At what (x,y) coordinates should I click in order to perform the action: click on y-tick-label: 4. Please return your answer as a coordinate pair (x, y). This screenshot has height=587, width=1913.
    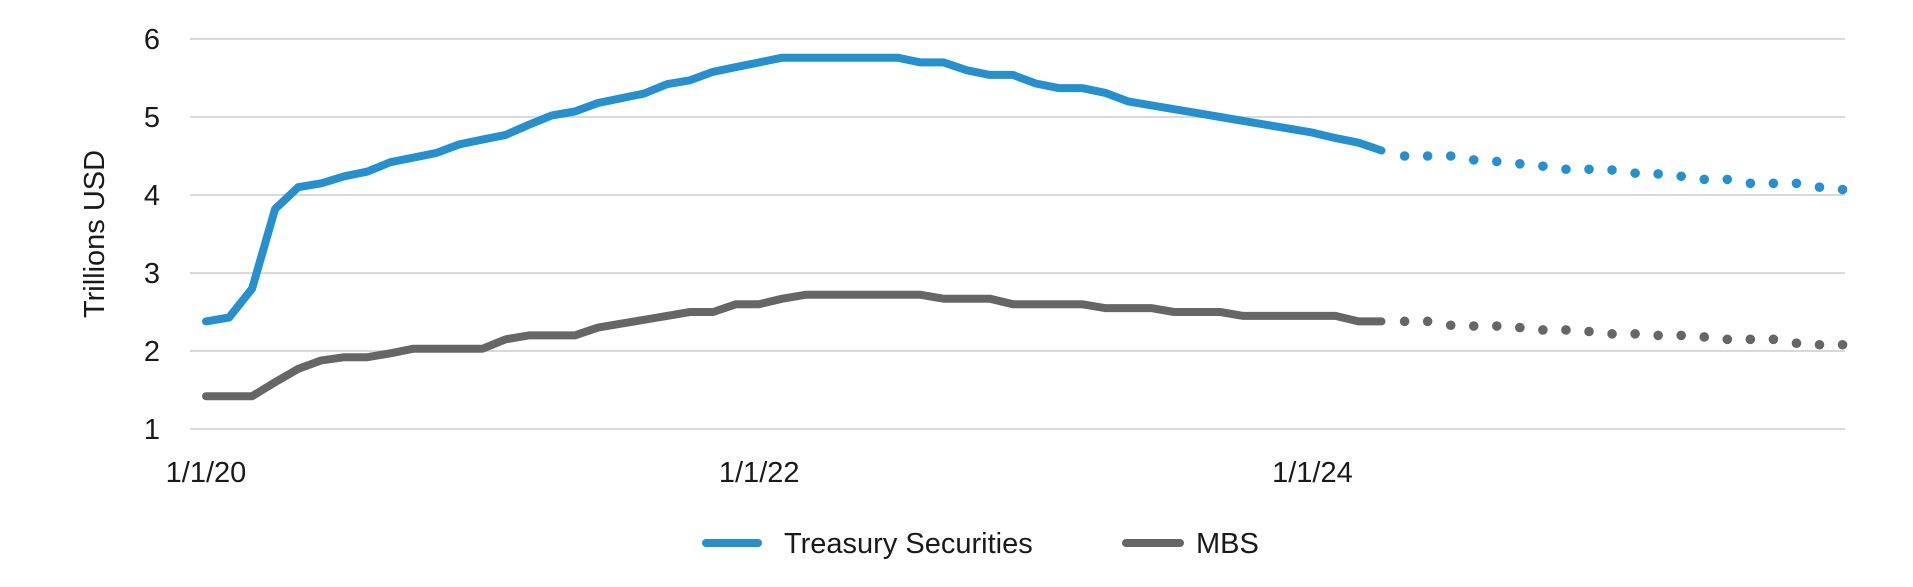
    Looking at the image, I should click on (152, 196).